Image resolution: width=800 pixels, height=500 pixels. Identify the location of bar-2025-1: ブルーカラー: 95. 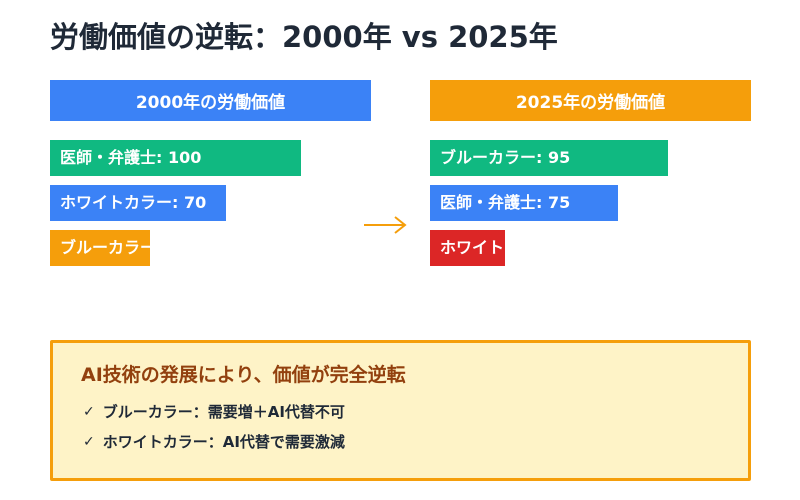
(549, 158).